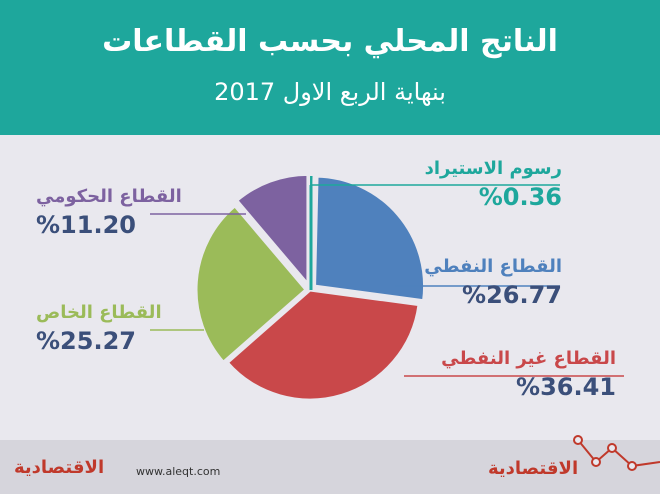  Describe the element at coordinates (330, 467) in the screenshot. I see `footer-bar` at that location.